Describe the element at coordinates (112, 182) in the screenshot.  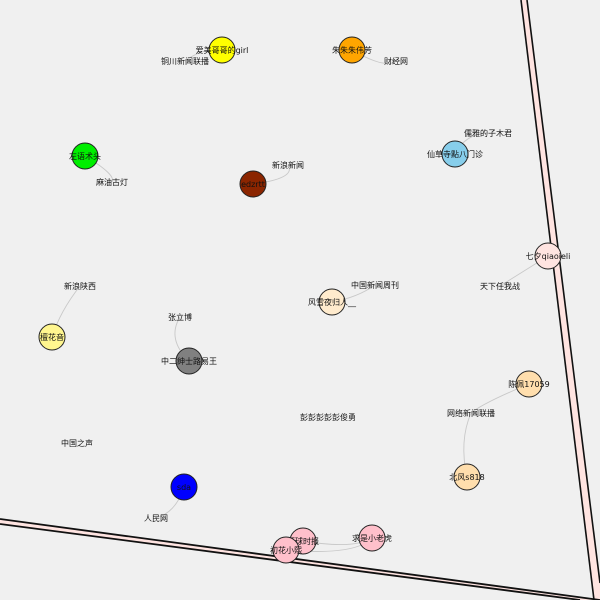
I see `text-node-label: 麻油古灯` at that location.